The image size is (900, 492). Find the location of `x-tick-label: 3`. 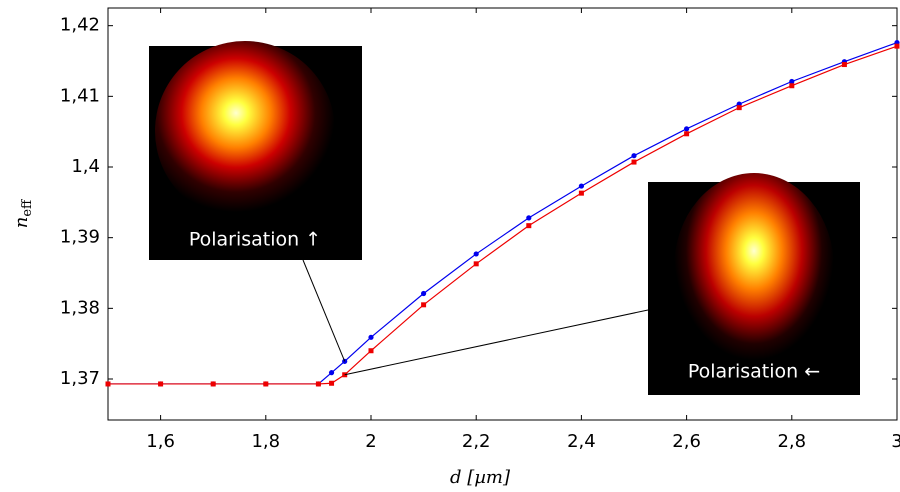

x-tick-label: 3 is located at coordinates (895, 441).